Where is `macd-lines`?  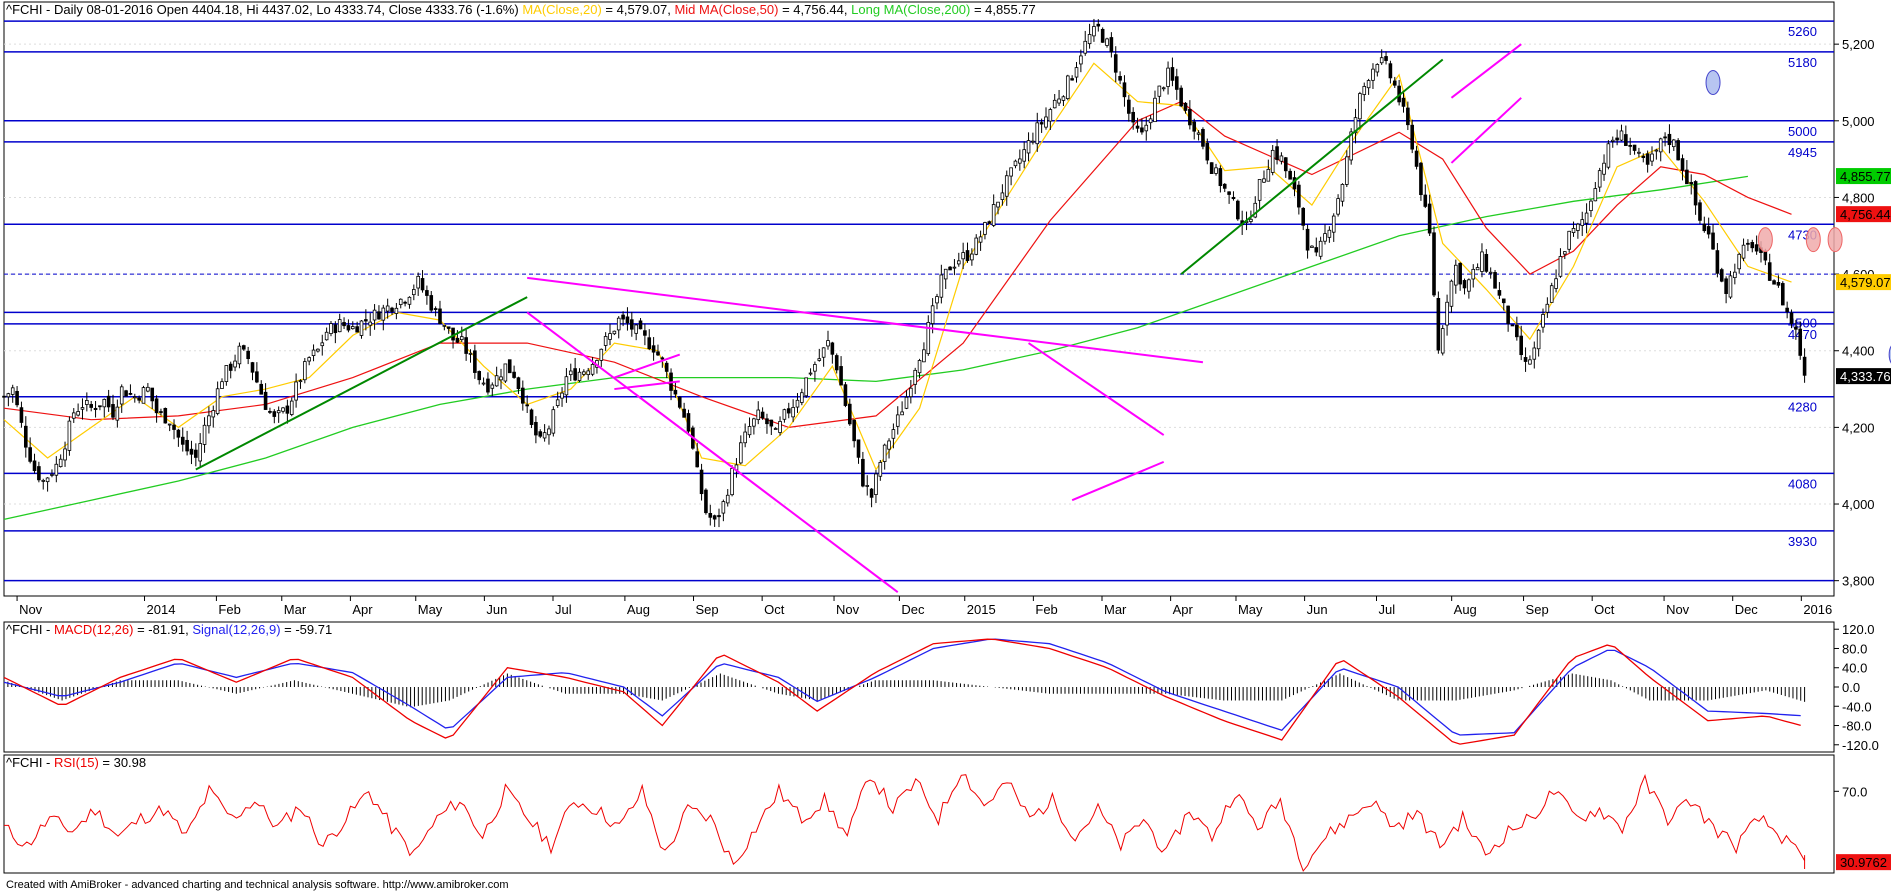
macd-lines is located at coordinates (902, 691).